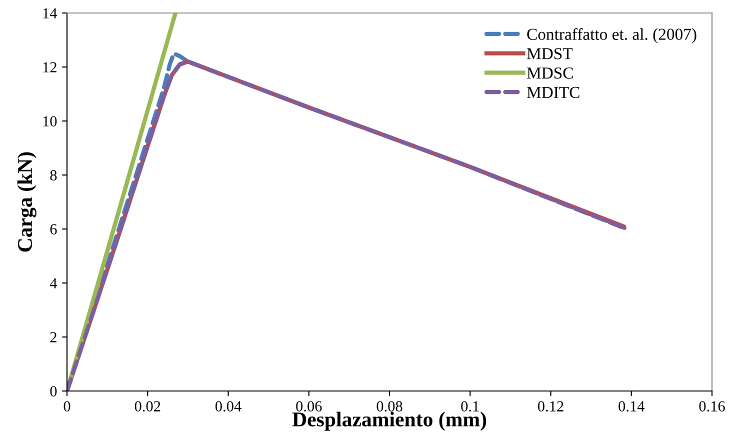 This screenshot has height=443, width=730. Describe the element at coordinates (309, 406) in the screenshot. I see `x-tick-label: 0.06` at that location.